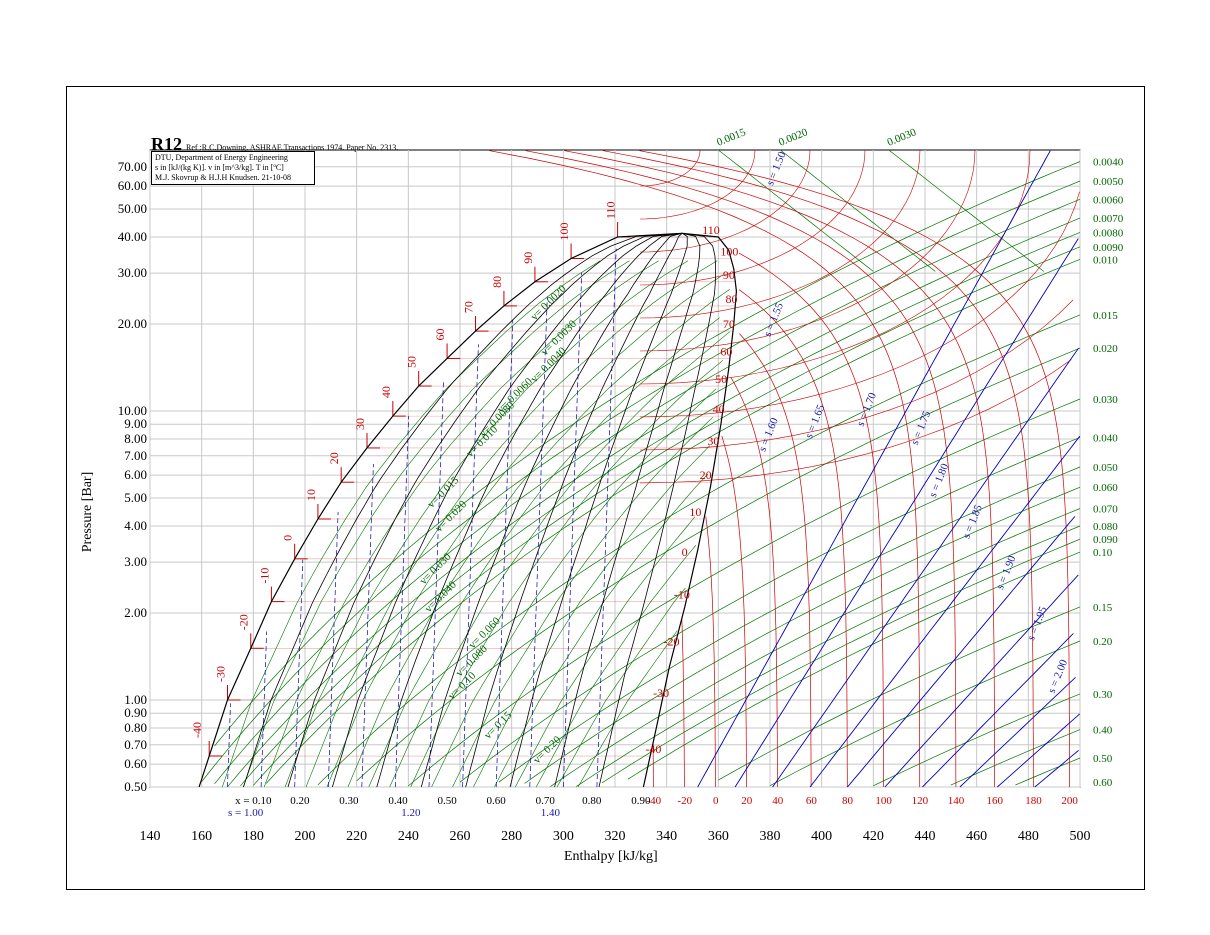  Describe the element at coordinates (1103, 553) in the screenshot. I see `volume-label: 0.10` at that location.